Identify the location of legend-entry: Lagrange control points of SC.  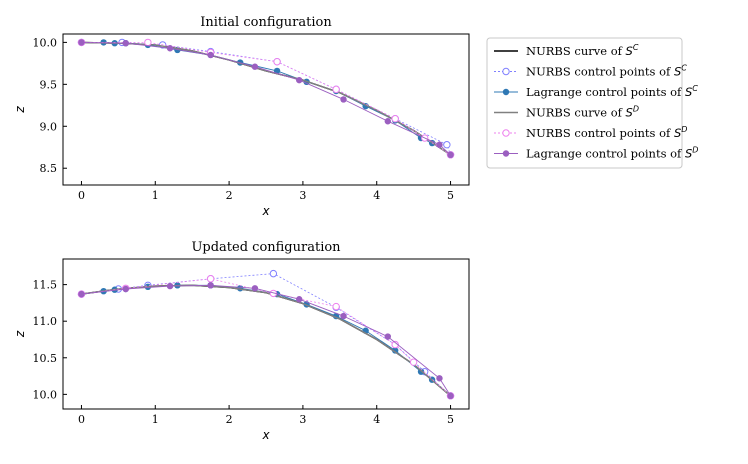
(596, 91).